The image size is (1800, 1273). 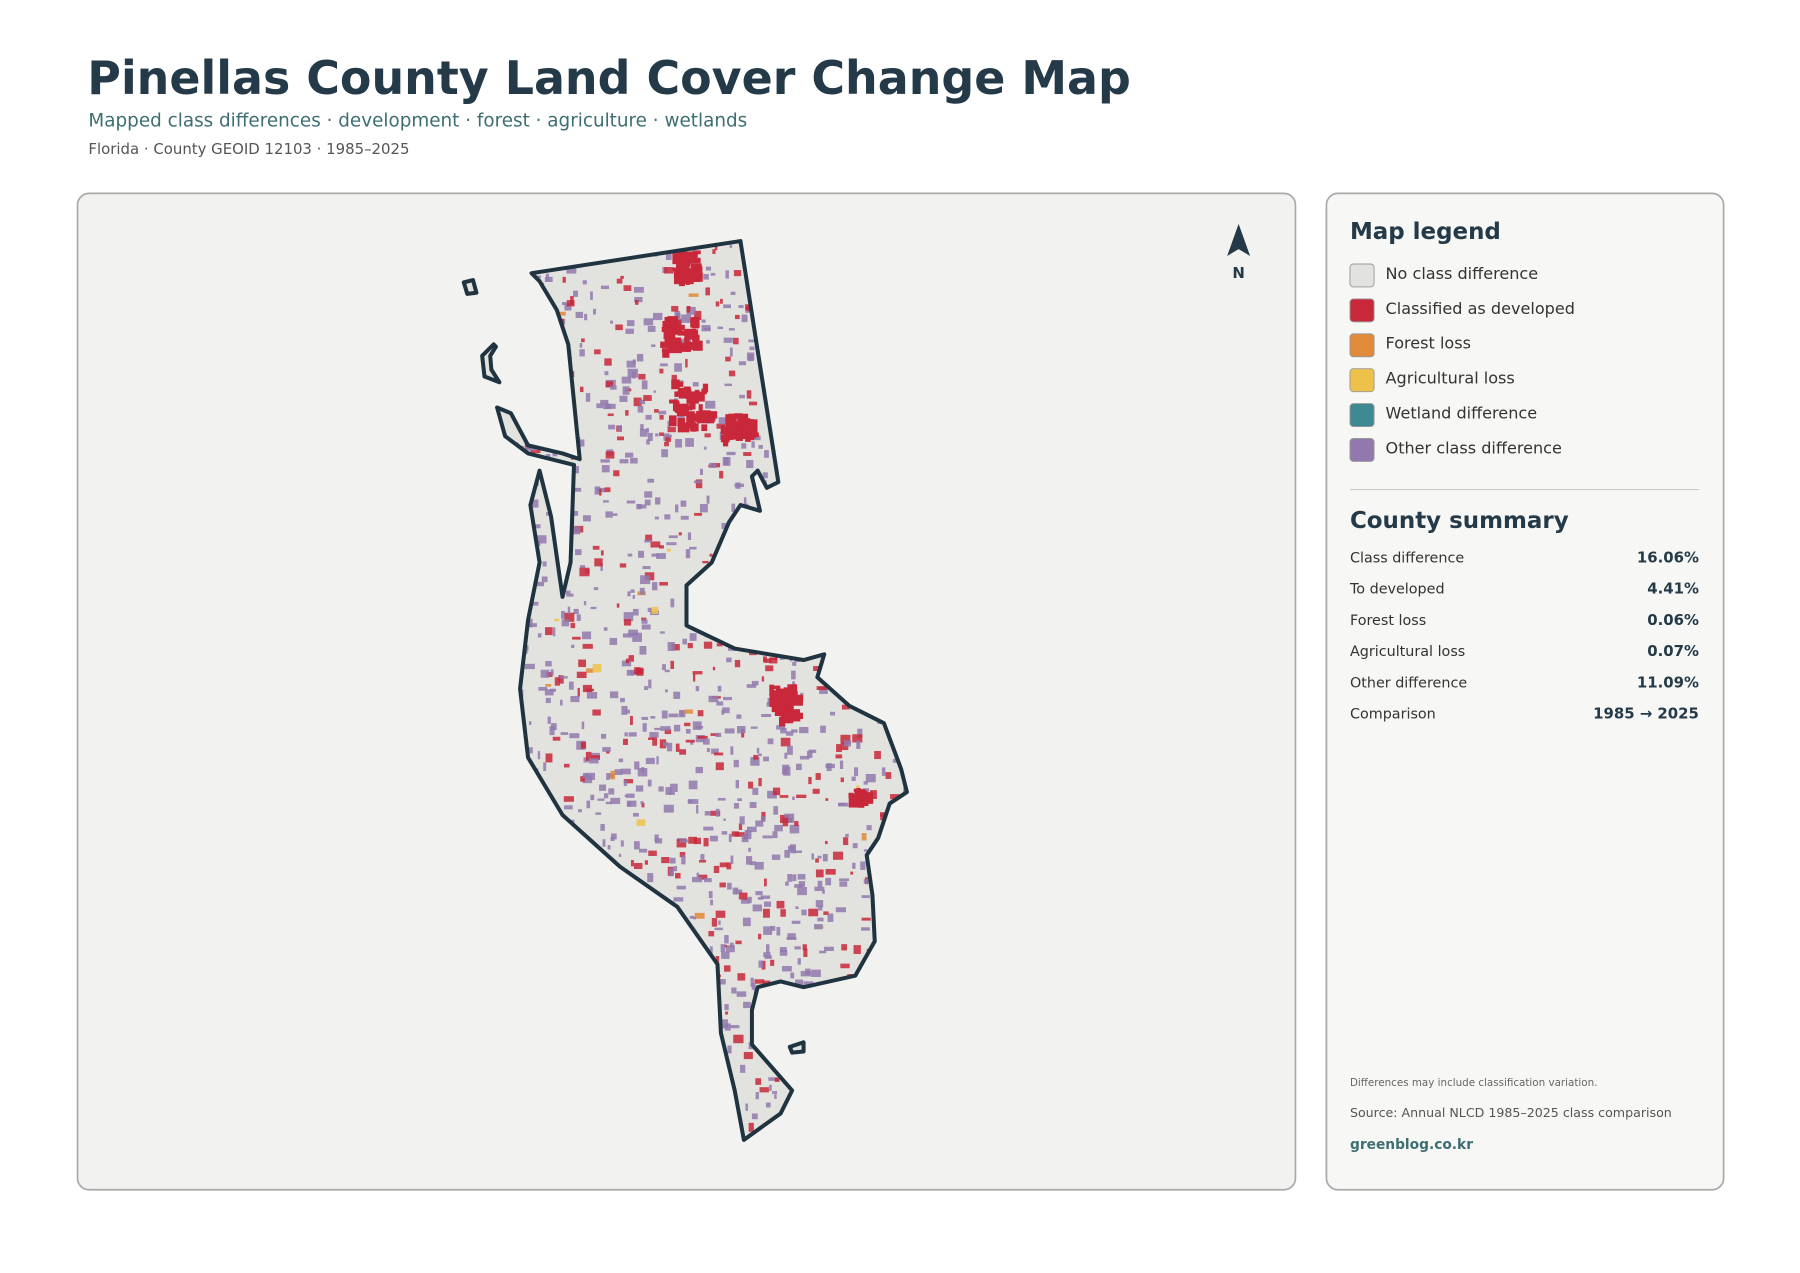 I want to click on summary-value: 0.07%, so click(x=1673, y=651).